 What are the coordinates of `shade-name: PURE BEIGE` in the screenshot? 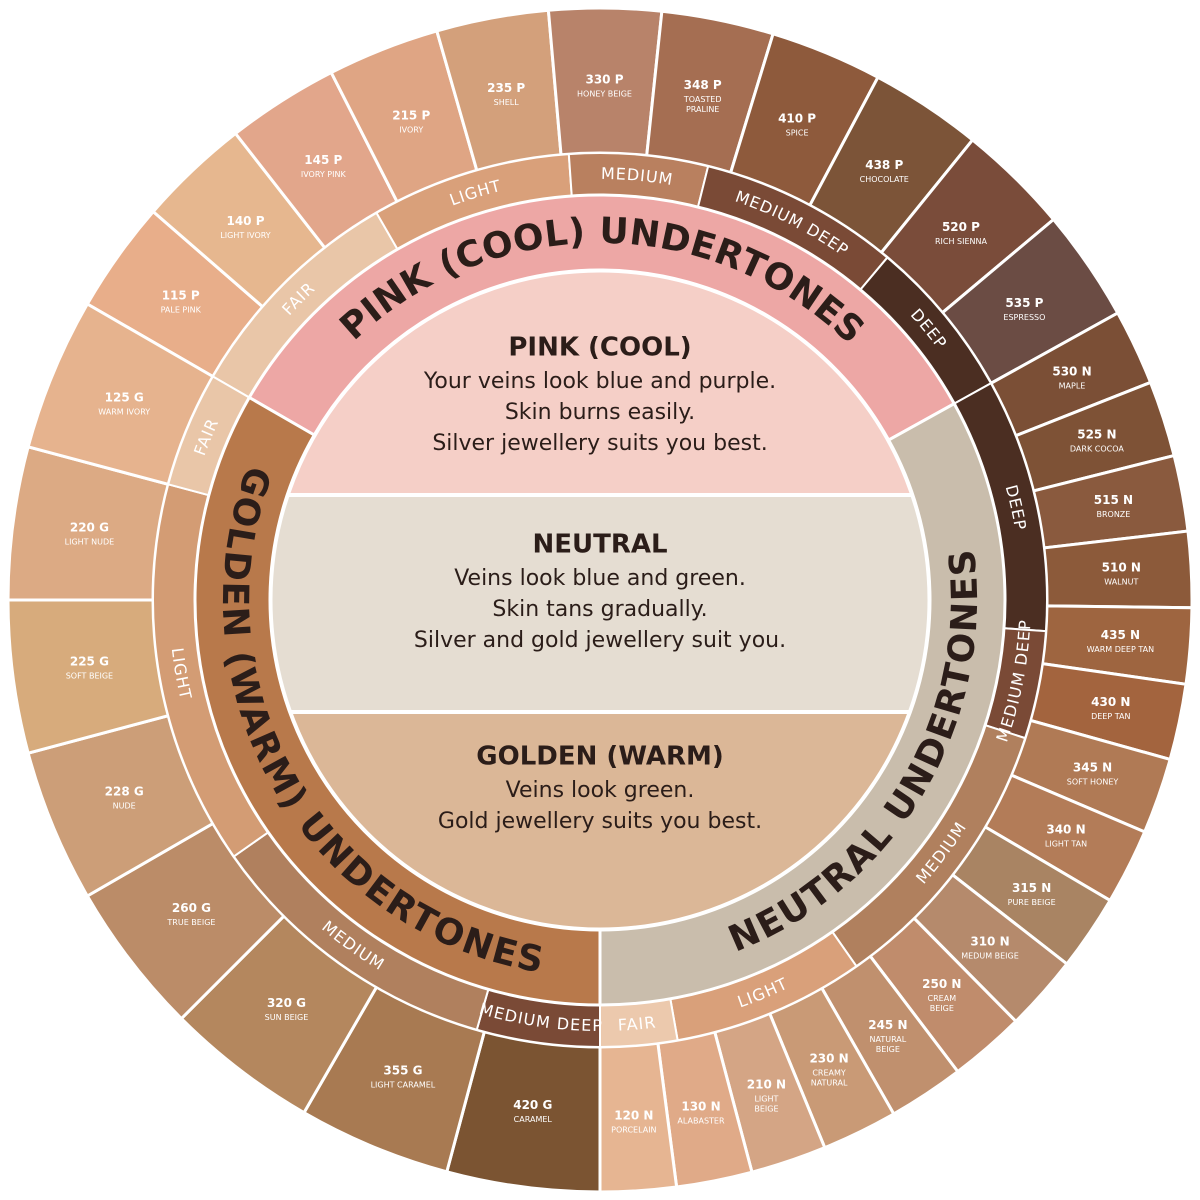 It's located at (1032, 902).